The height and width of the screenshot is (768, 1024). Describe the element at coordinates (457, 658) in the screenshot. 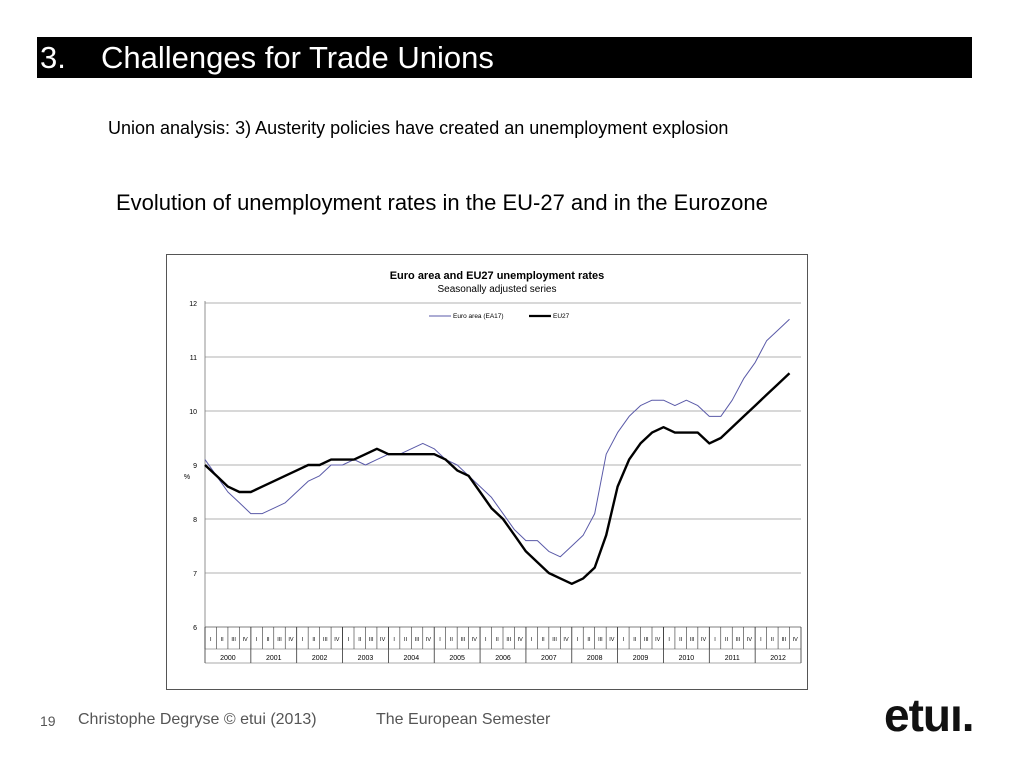

I see `year-label: 2005` at that location.